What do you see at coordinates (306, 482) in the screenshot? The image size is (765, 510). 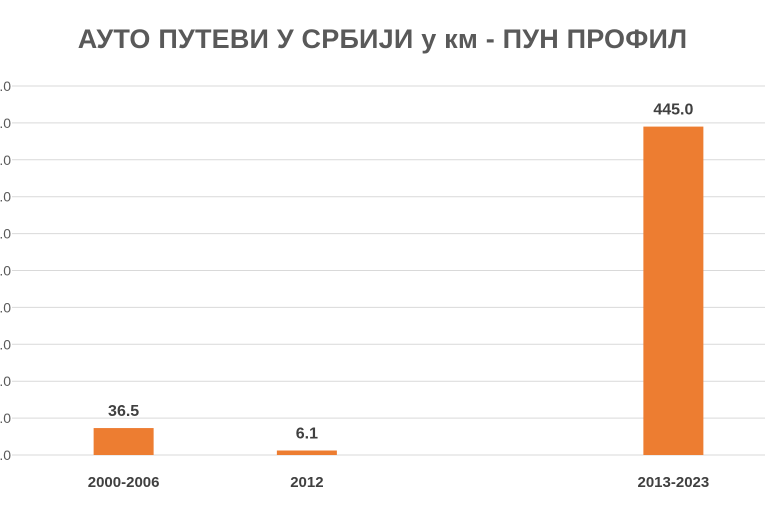 I see `x-category-label: 2012` at bounding box center [306, 482].